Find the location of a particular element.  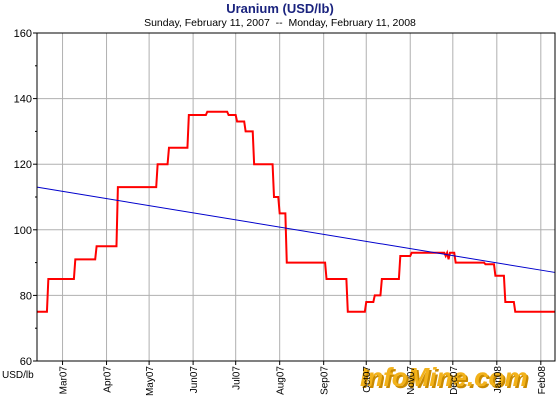

x-tick-label: Jul07 is located at coordinates (237, 378).